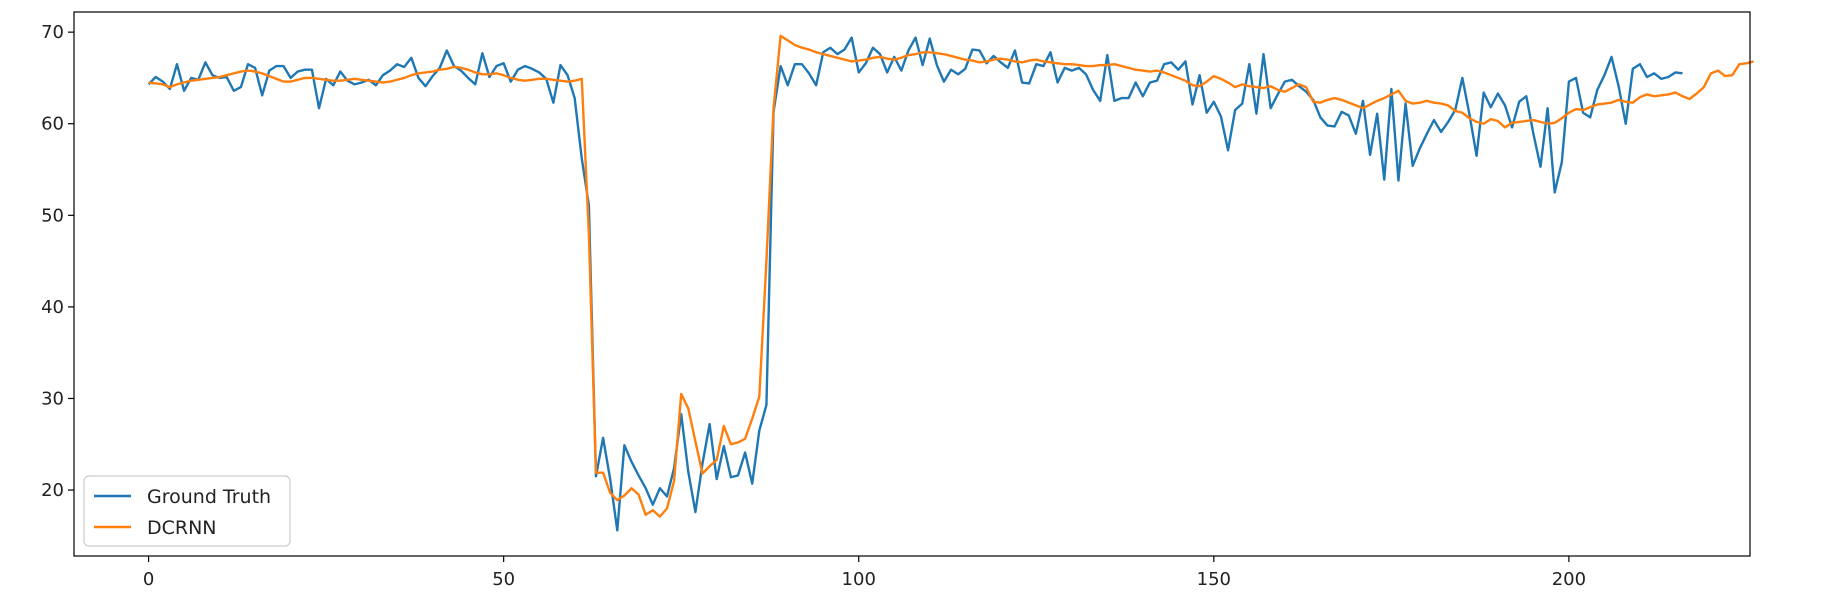  Describe the element at coordinates (52, 215) in the screenshot. I see `y-tick-label: 50` at that location.